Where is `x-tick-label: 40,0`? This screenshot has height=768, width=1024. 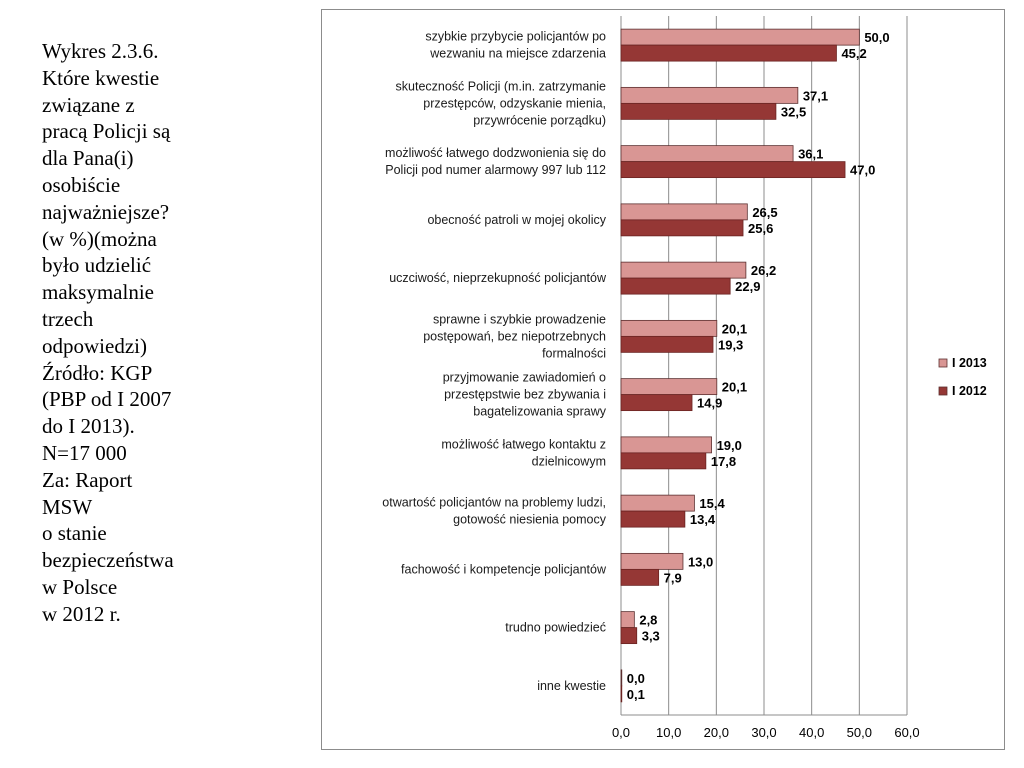 x-tick-label: 40,0 is located at coordinates (811, 732).